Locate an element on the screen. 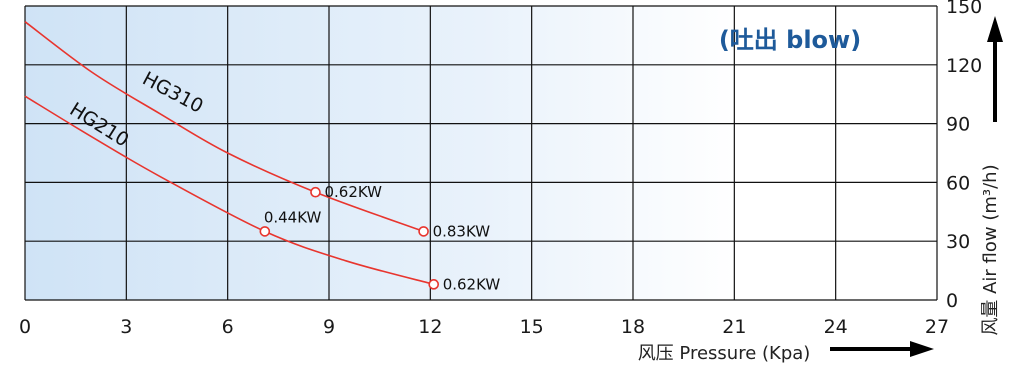 The height and width of the screenshot is (367, 1018). x-axis-arrow-icon is located at coordinates (882, 349).